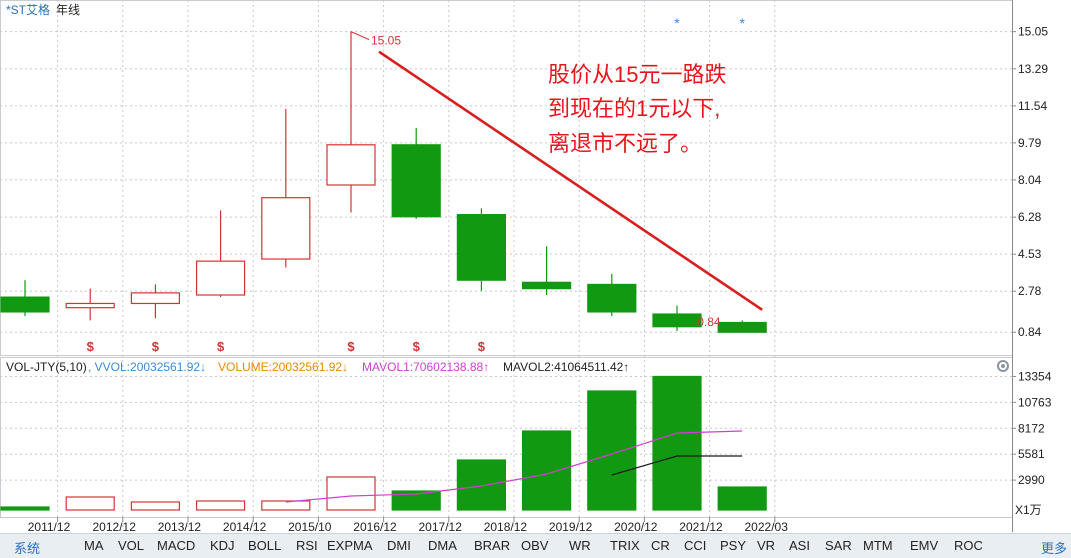 This screenshot has width=1071, height=558. What do you see at coordinates (386, 41) in the screenshot?
I see `high-price-label: 15.05` at bounding box center [386, 41].